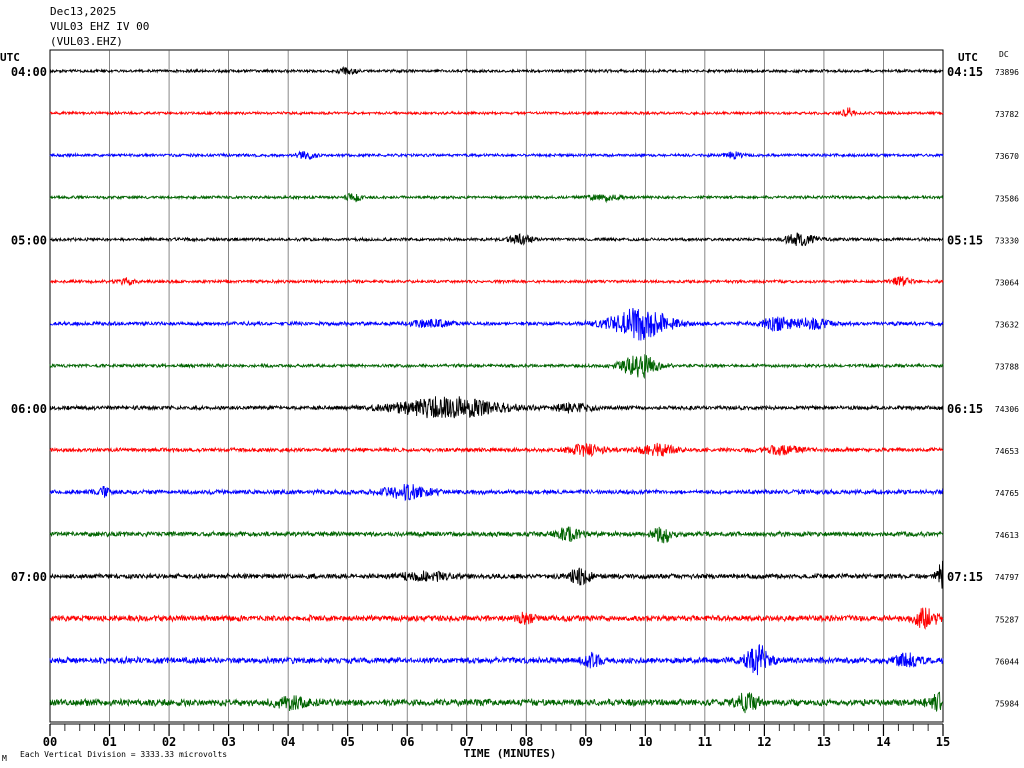 This screenshot has height=768, width=1024. Describe the element at coordinates (1007, 577) in the screenshot. I see `dc-value-label: 74797` at that location.